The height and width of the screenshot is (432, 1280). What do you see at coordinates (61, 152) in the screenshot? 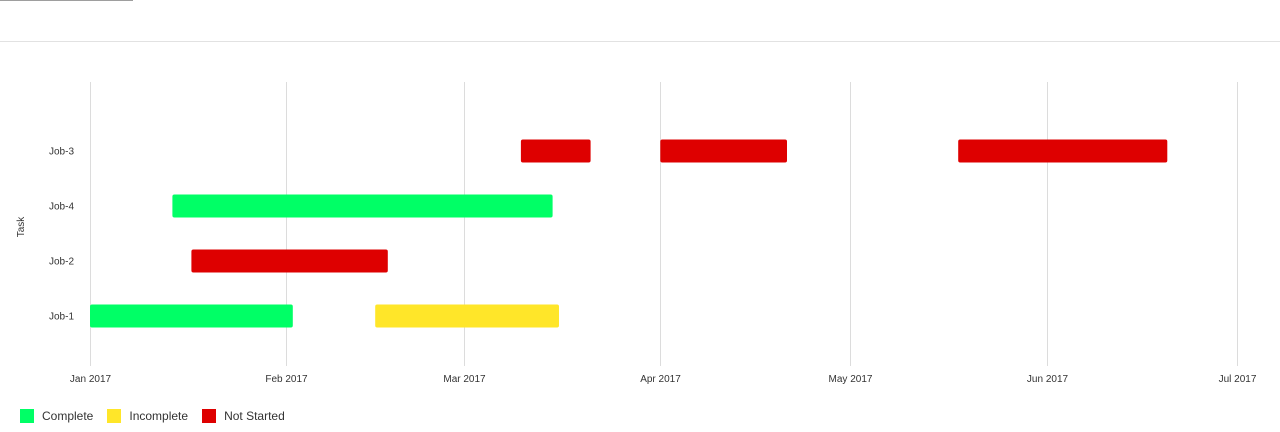
I see `y-tick-label: Job-3` at bounding box center [61, 152].